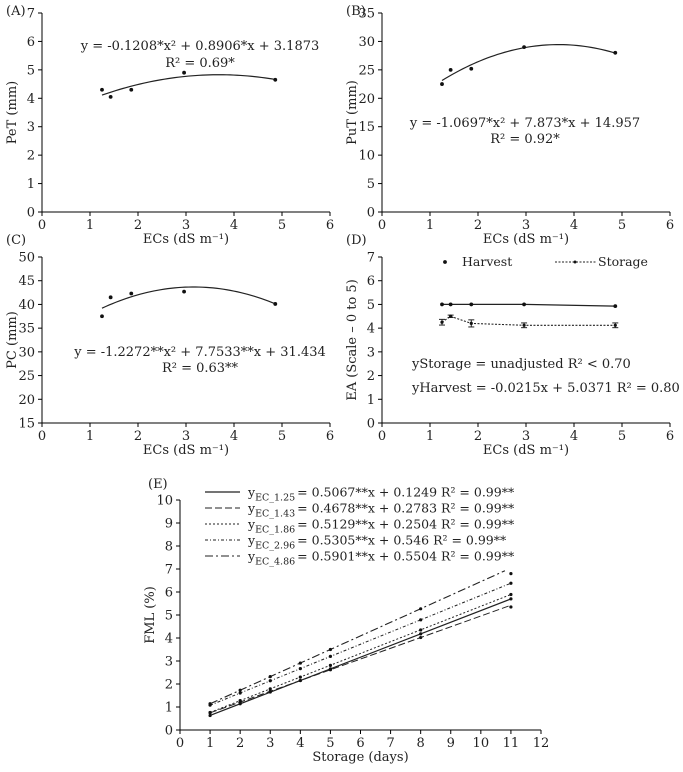 The image size is (683, 772). What do you see at coordinates (200, 63) in the screenshot?
I see `r-squared: R² = 0.69*` at bounding box center [200, 63].